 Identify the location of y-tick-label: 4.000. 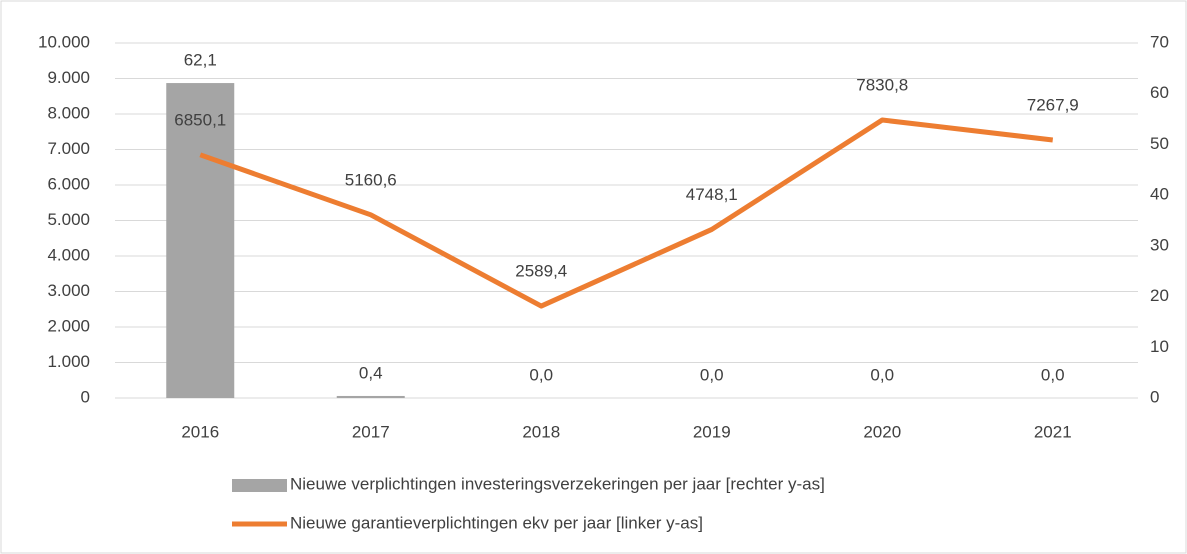
(68, 254).